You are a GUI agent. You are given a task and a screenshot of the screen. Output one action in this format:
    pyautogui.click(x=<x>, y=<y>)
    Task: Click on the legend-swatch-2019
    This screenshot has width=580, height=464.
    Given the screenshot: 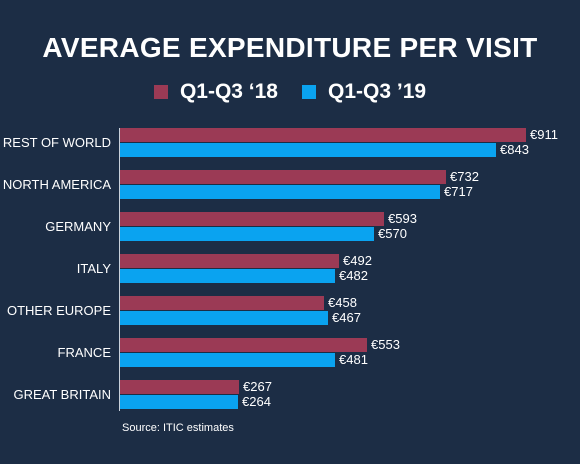 What is the action you would take?
    pyautogui.click(x=309, y=92)
    